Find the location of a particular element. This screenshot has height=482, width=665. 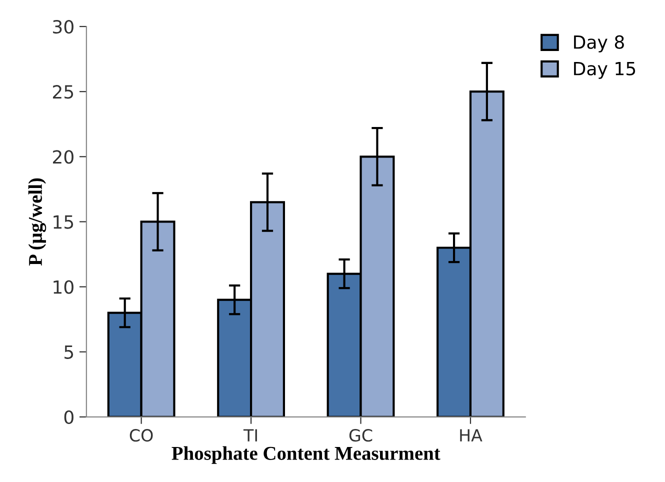

y-tick-label: 10 is located at coordinates (64, 287).